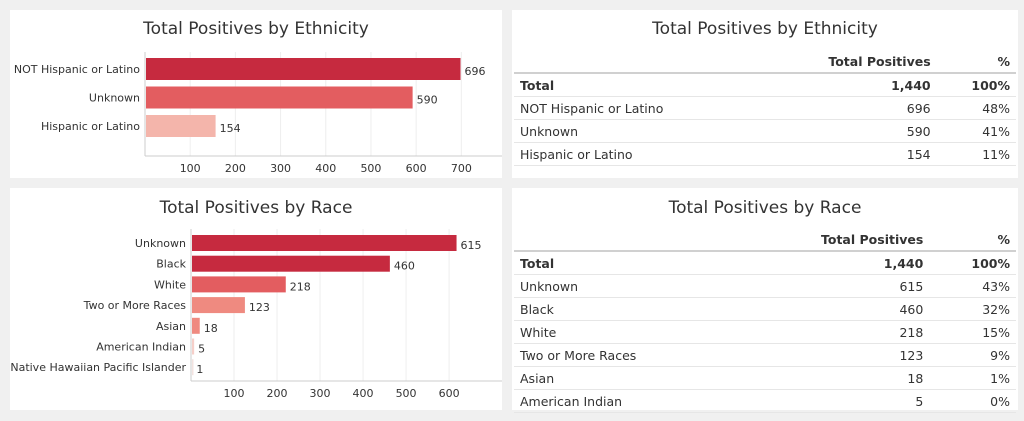  Describe the element at coordinates (765, 29) in the screenshot. I see `ethnicity-table-title: Total Positives by Ethnicity` at that location.